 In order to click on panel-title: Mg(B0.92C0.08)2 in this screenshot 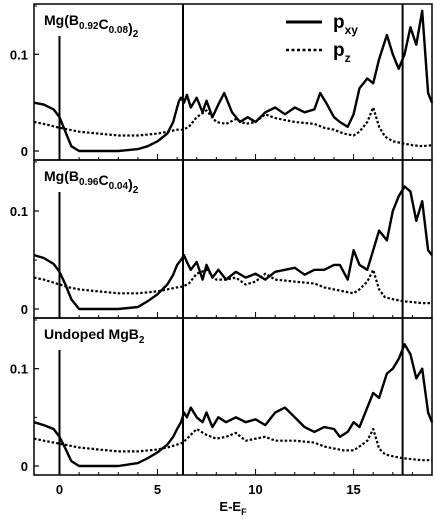, I will do `click(91, 26)`.